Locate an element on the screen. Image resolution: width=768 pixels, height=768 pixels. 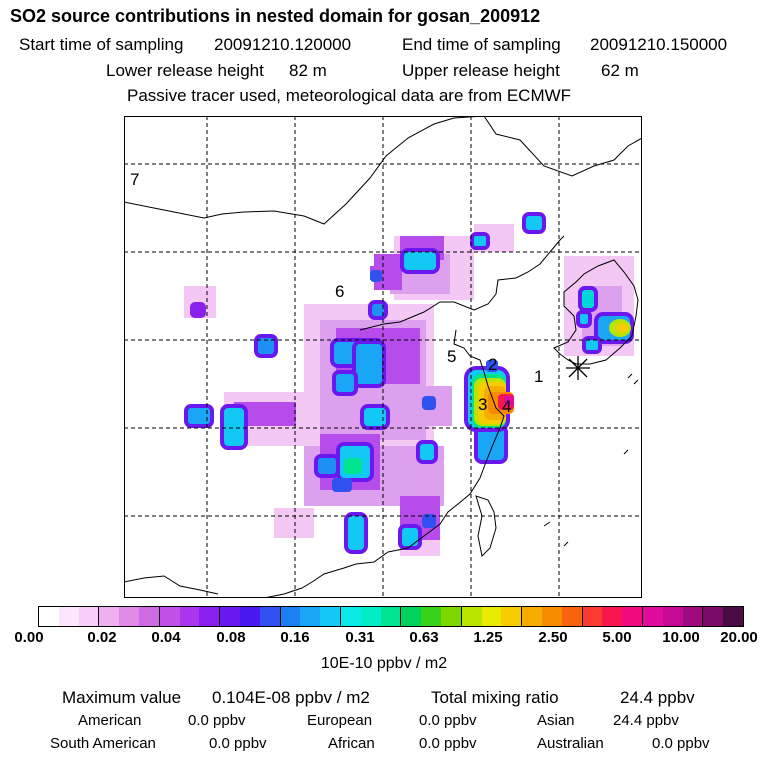
colorbar is located at coordinates (391, 616).